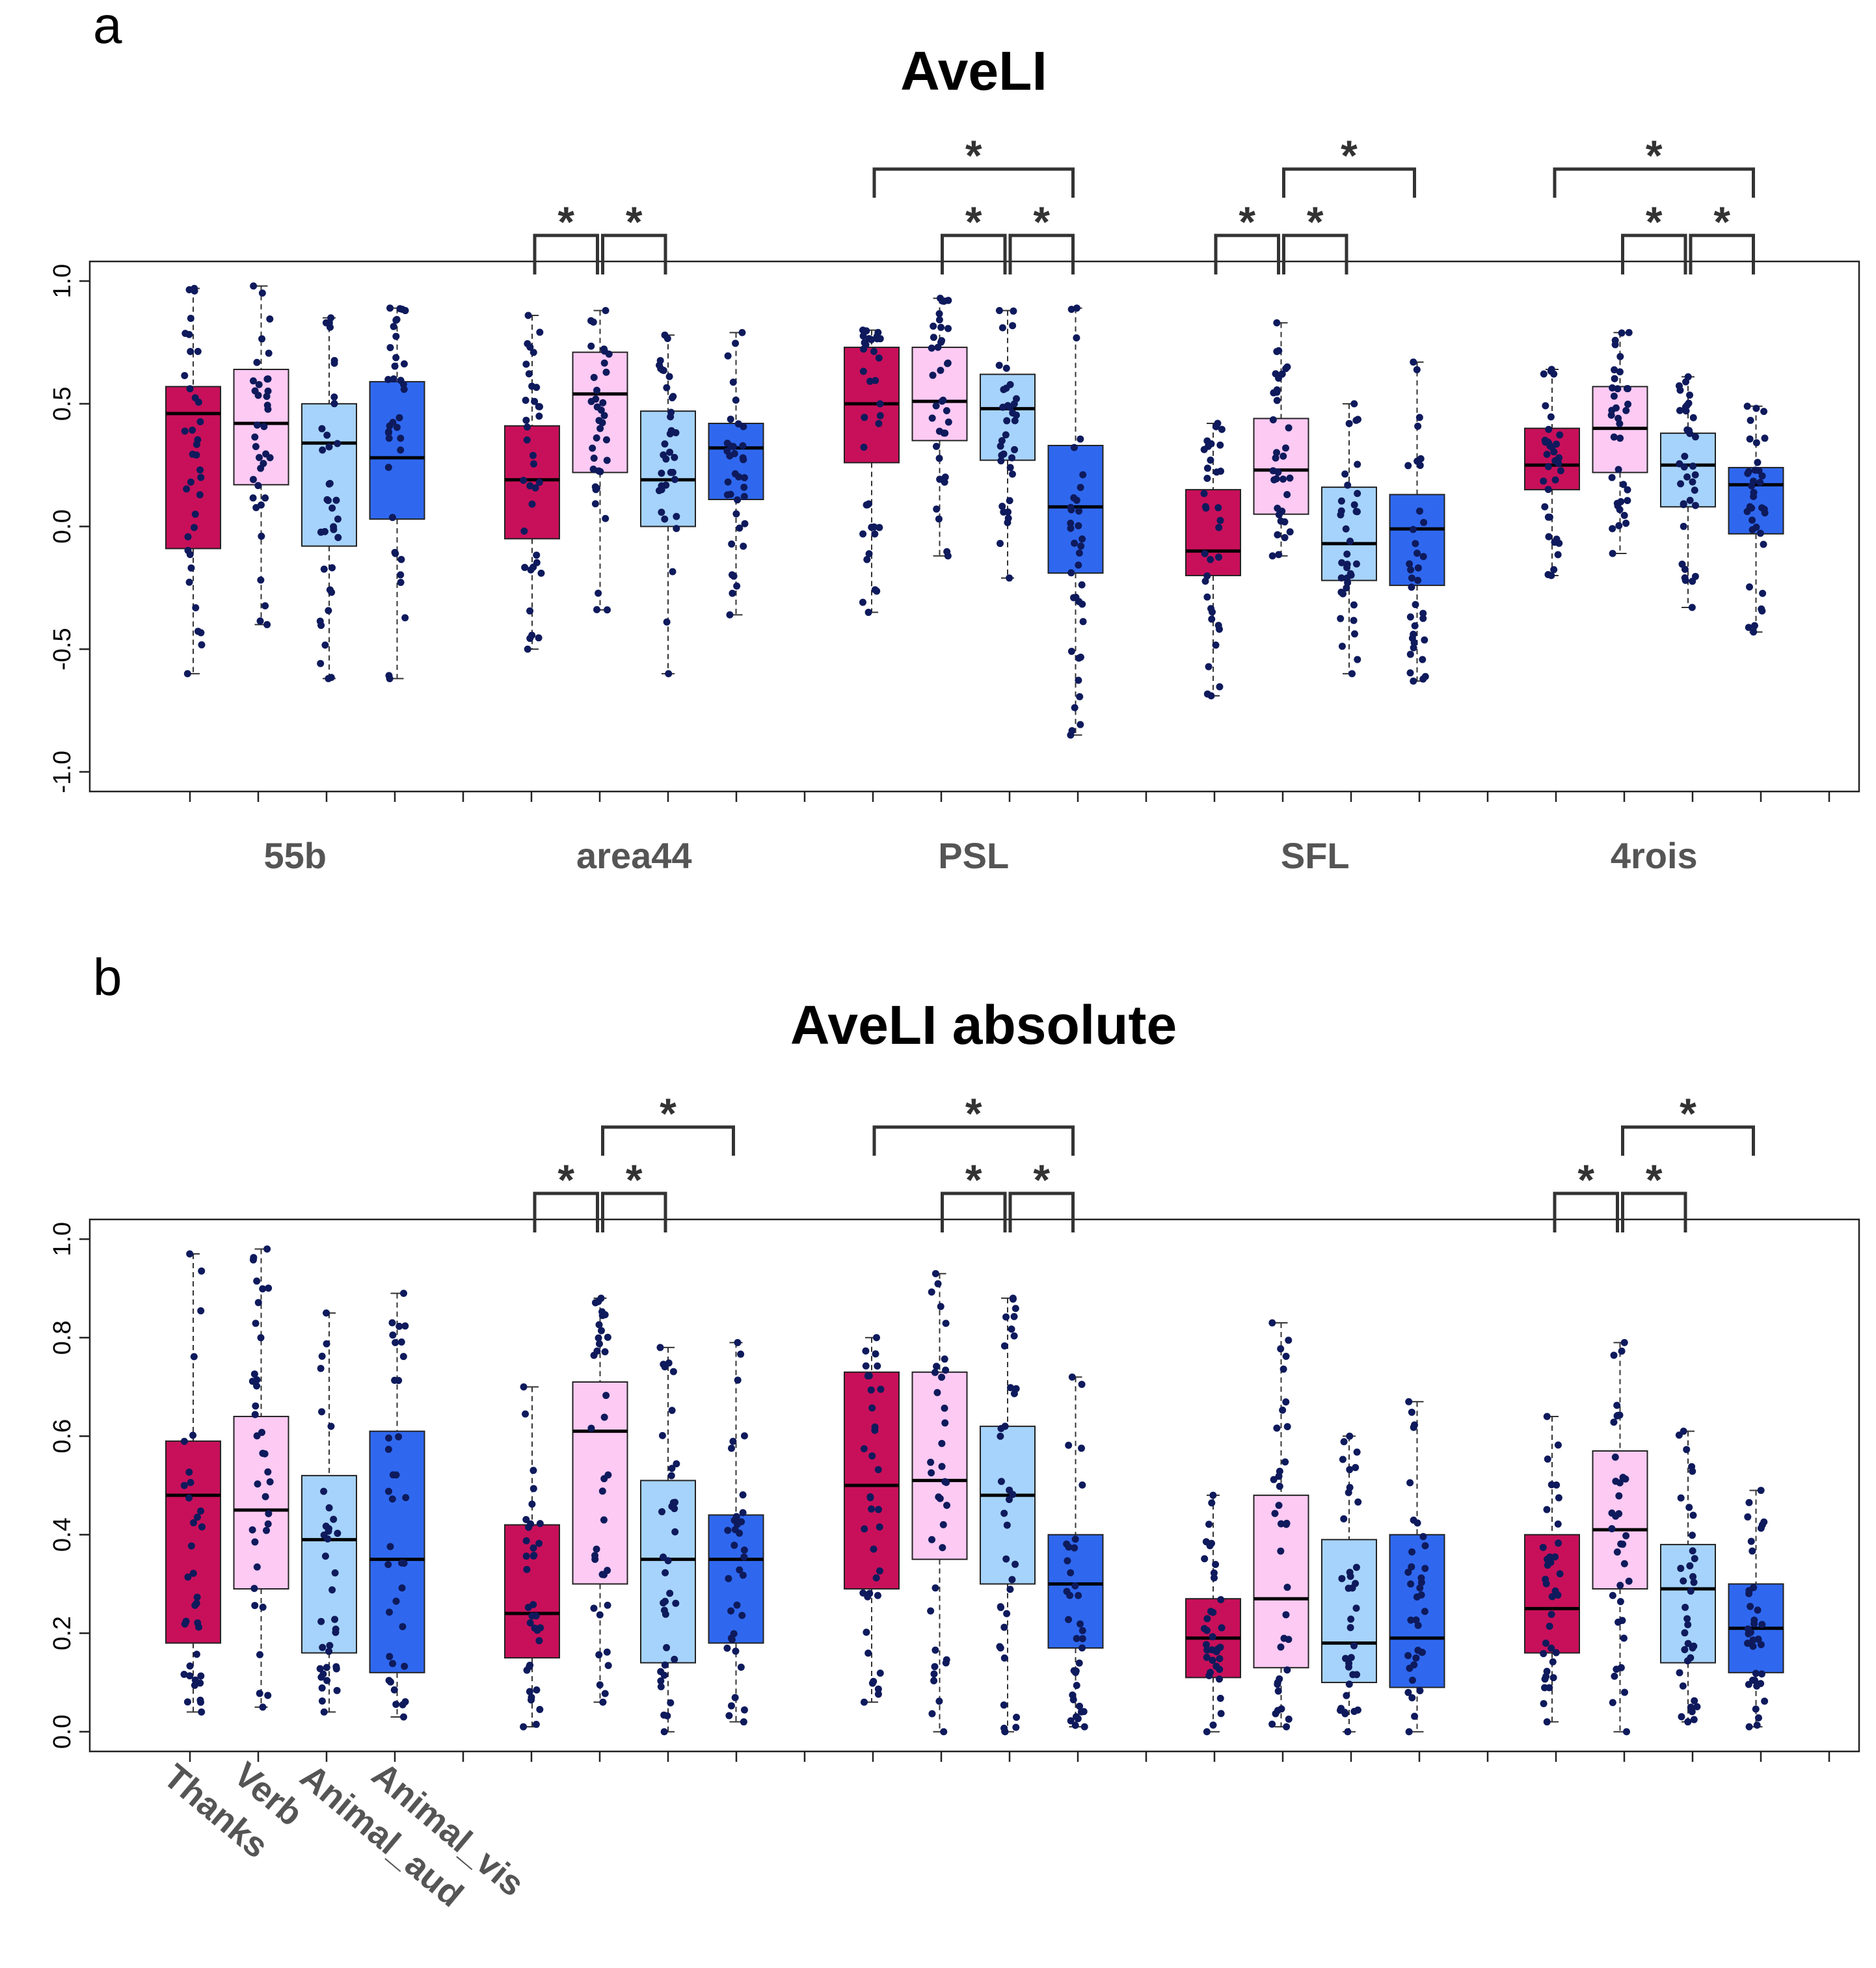 The height and width of the screenshot is (1968, 1876). Describe the element at coordinates (600, 460) in the screenshot. I see `box-area44-Verb` at that location.